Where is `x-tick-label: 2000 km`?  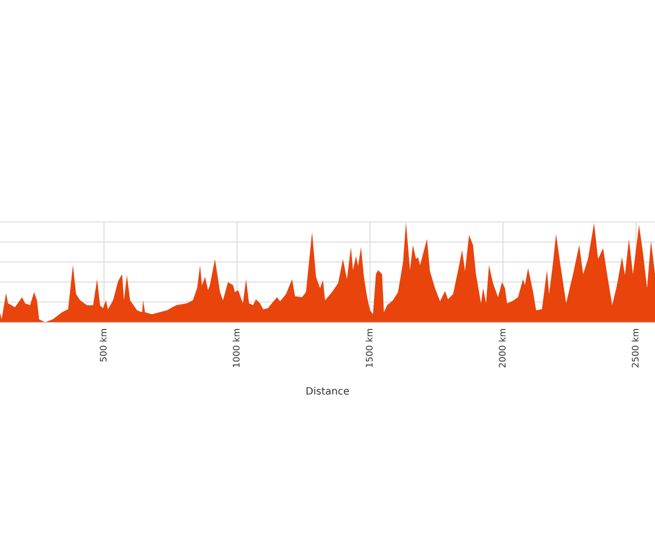
x-tick-label: 2000 km is located at coordinates (503, 348).